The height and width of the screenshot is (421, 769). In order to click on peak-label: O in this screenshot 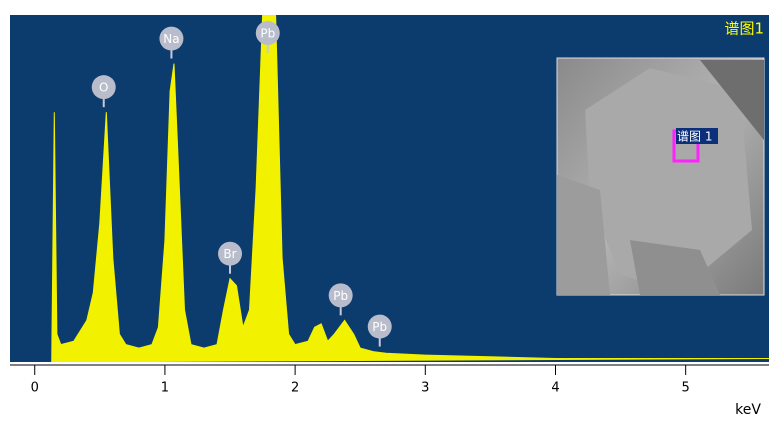, I will do `click(103, 88)`.